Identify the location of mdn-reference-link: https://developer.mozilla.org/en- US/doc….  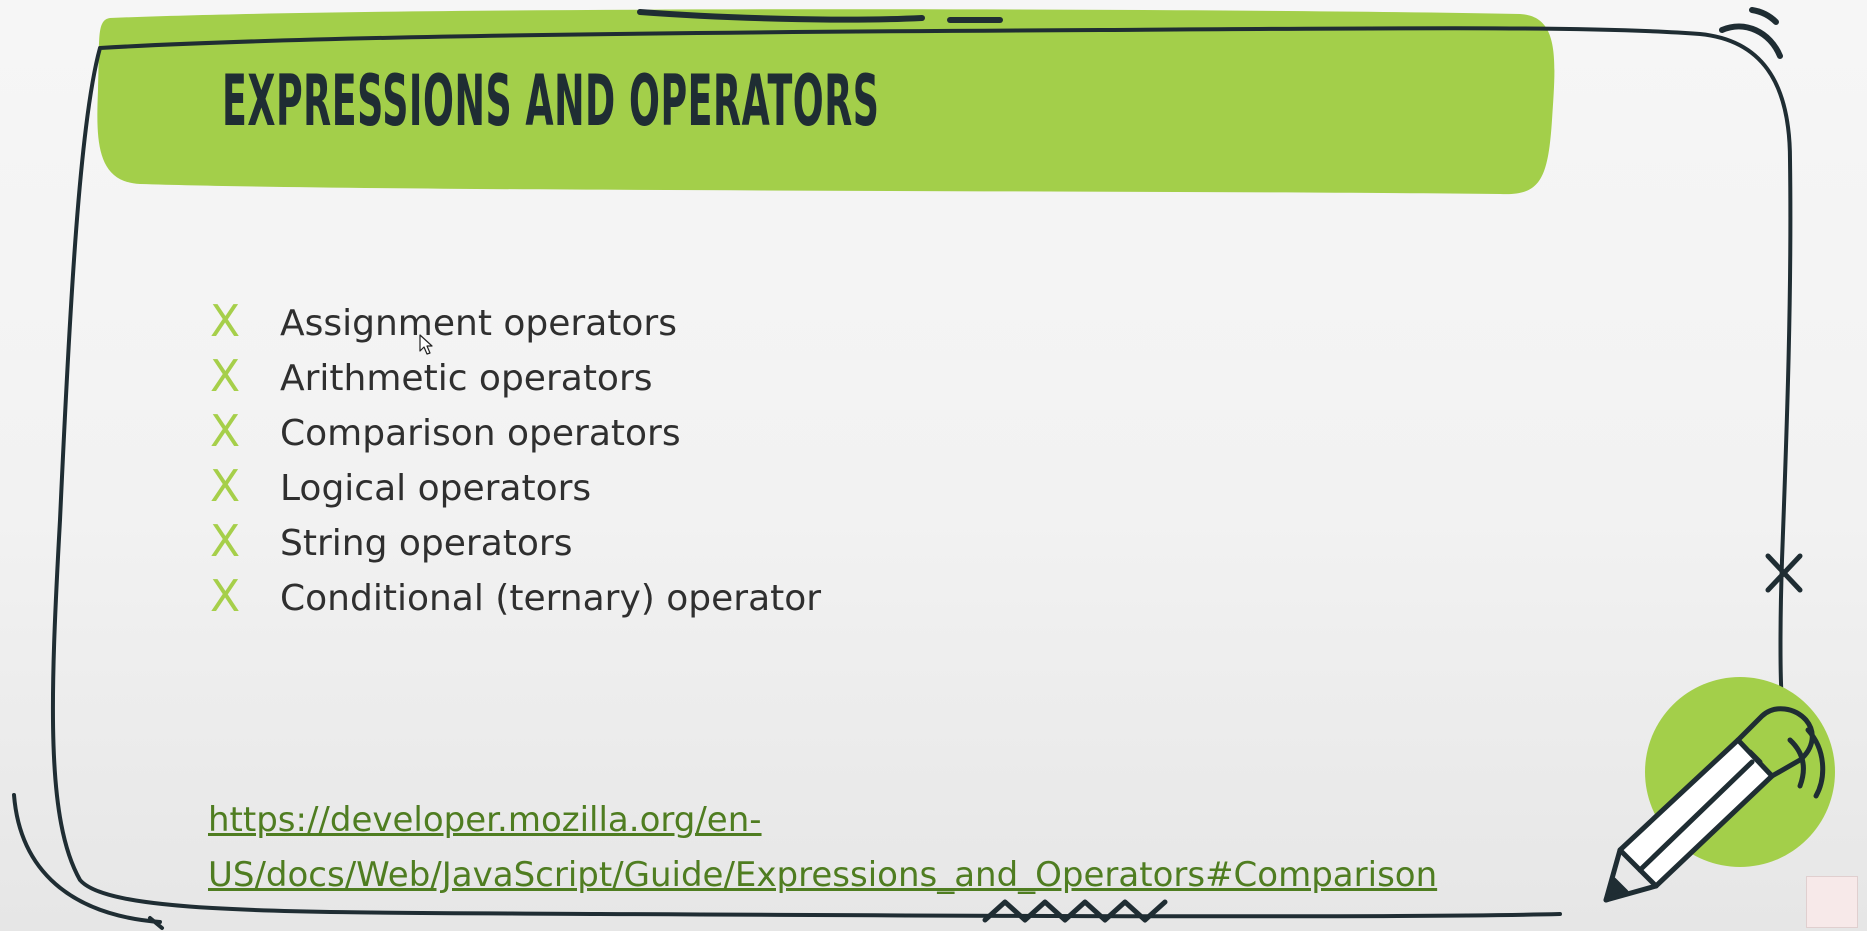
(908, 848).